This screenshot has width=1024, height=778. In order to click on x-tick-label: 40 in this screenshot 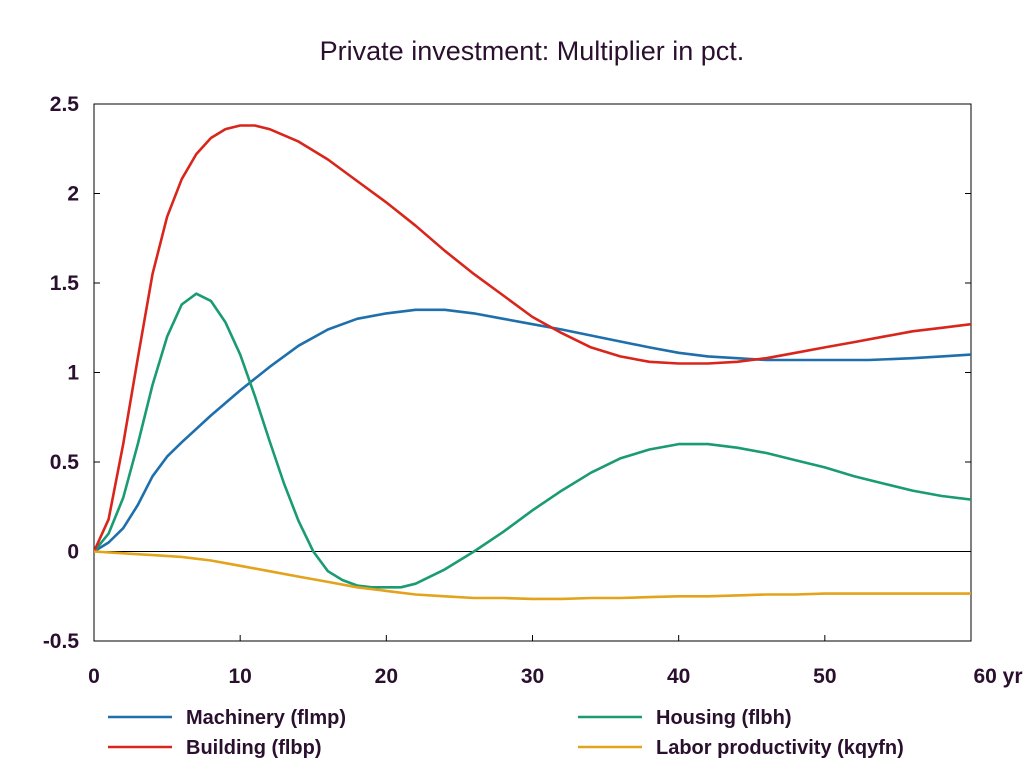, I will do `click(678, 676)`.